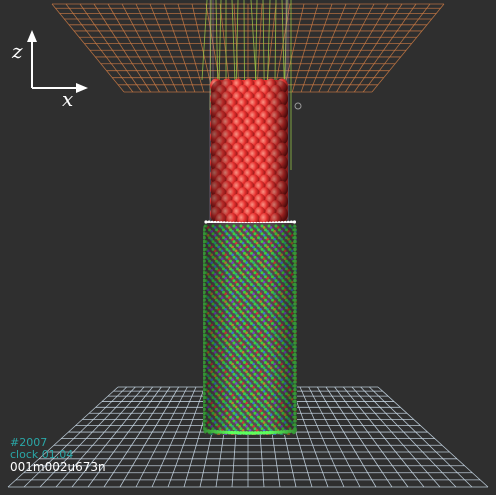  Describe the element at coordinates (249, 153) in the screenshot. I see `upper-particle-column` at that location.